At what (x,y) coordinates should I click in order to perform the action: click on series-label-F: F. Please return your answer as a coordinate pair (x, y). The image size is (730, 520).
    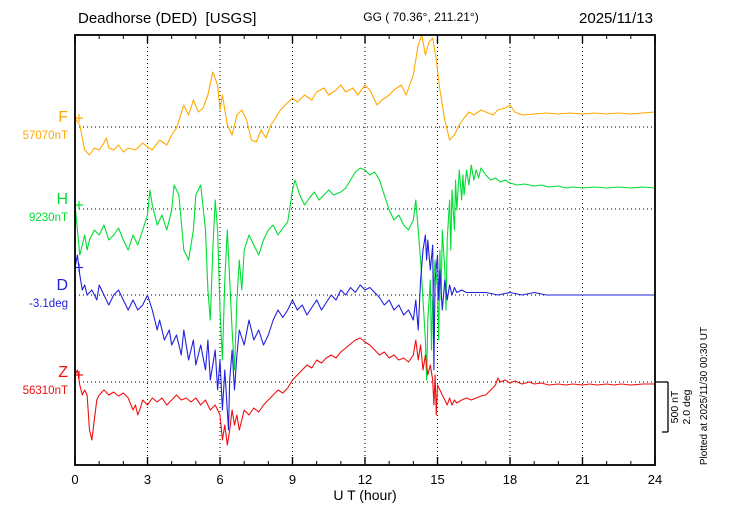
    Looking at the image, I should click on (63, 117).